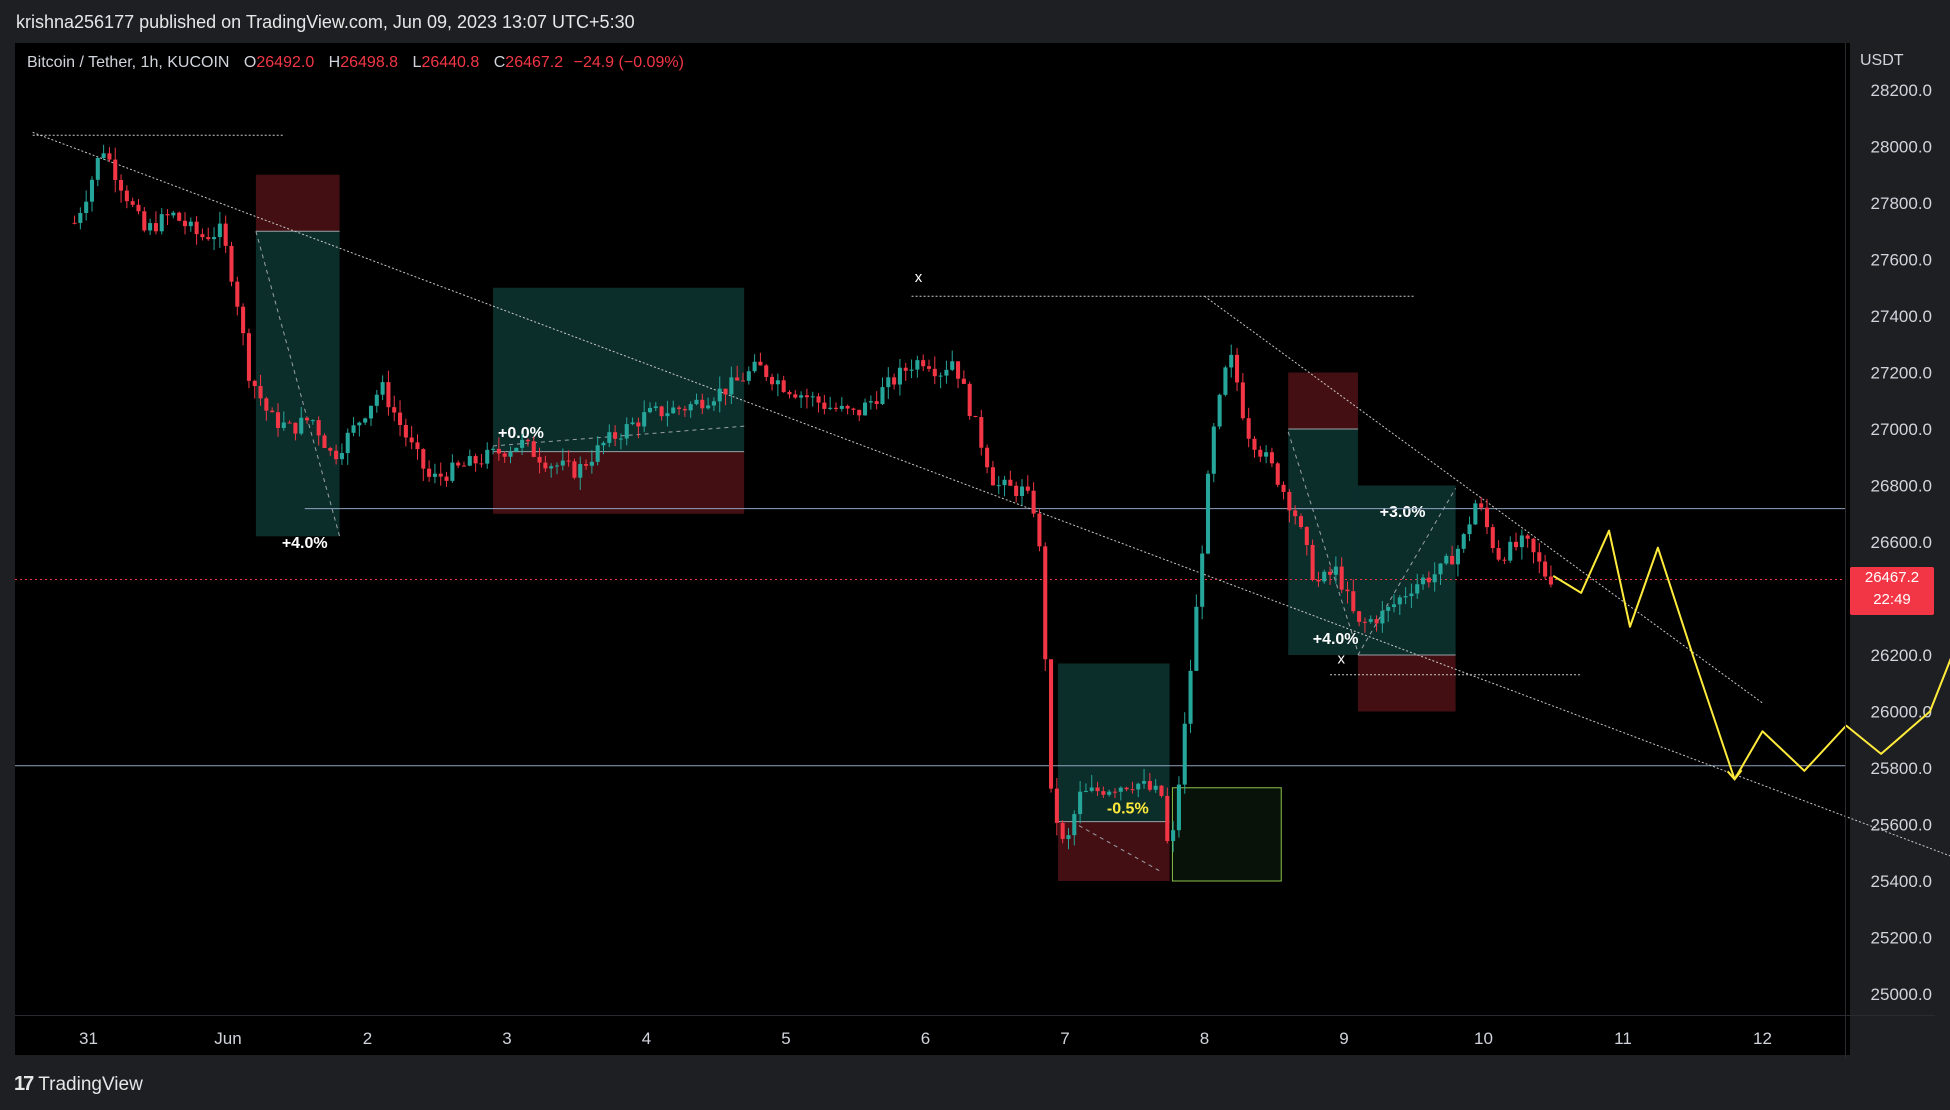  What do you see at coordinates (128, 62) in the screenshot?
I see `symbol-name: Bitcoin / Tether, 1h, KUCOIN` at bounding box center [128, 62].